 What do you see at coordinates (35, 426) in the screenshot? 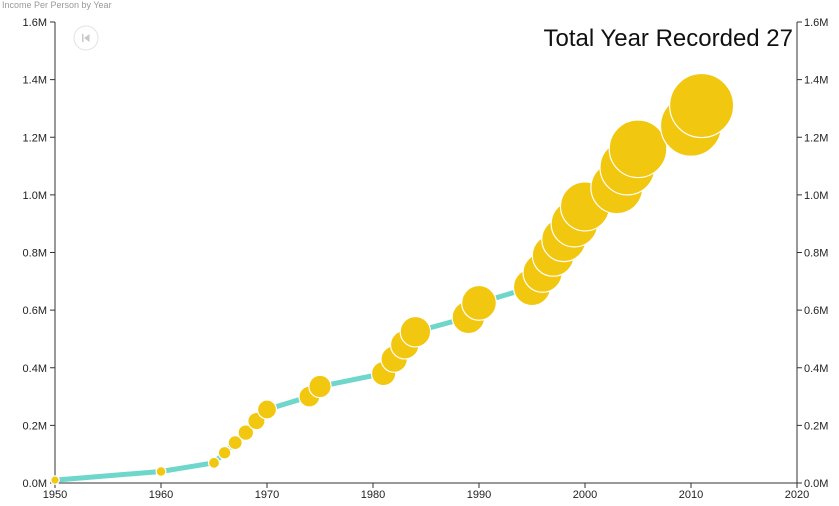
I see `y-tick-label-left: 0.2M` at bounding box center [35, 426].